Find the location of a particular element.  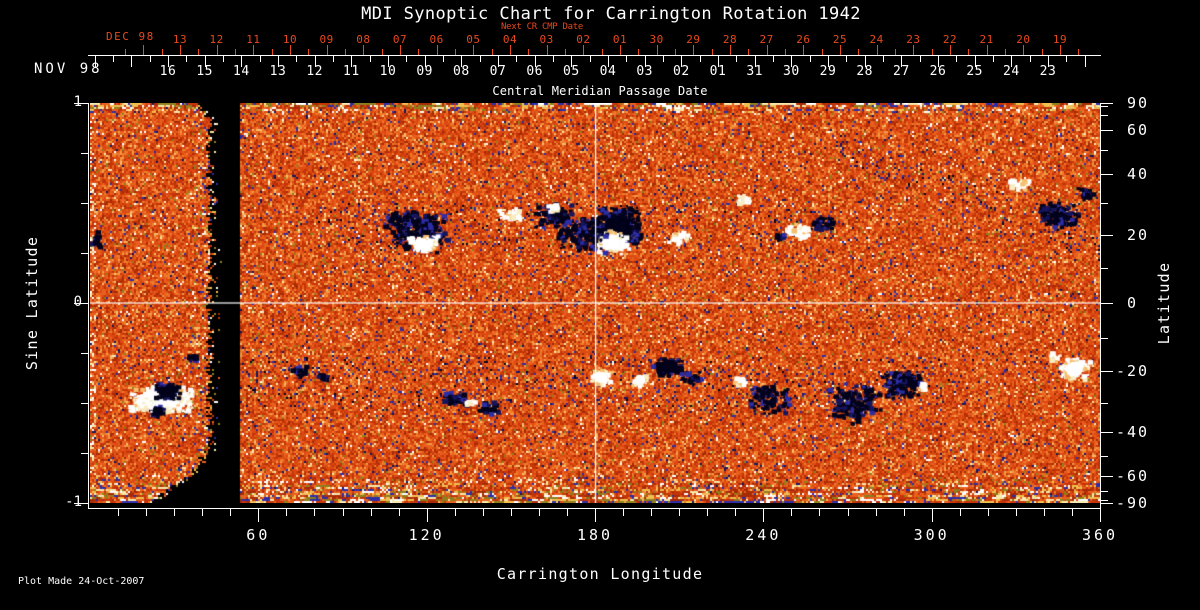

bottom-axis-major-tick is located at coordinates (427, 515).